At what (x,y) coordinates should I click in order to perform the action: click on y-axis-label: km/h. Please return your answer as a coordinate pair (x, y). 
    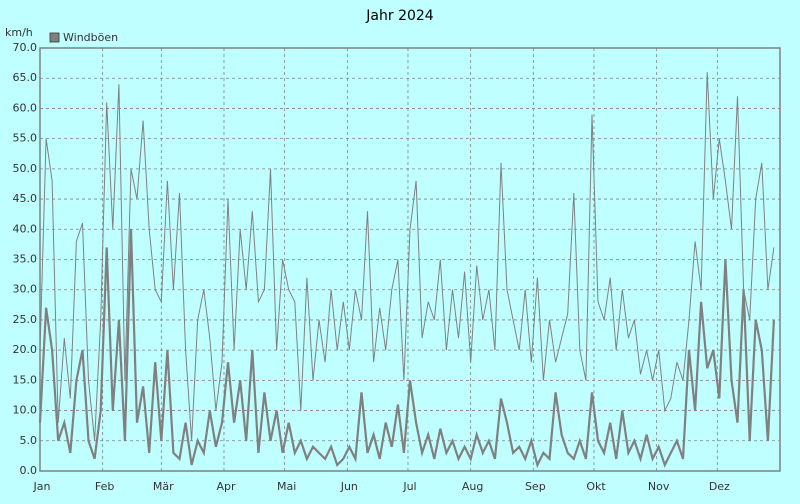
    Looking at the image, I should click on (19, 32).